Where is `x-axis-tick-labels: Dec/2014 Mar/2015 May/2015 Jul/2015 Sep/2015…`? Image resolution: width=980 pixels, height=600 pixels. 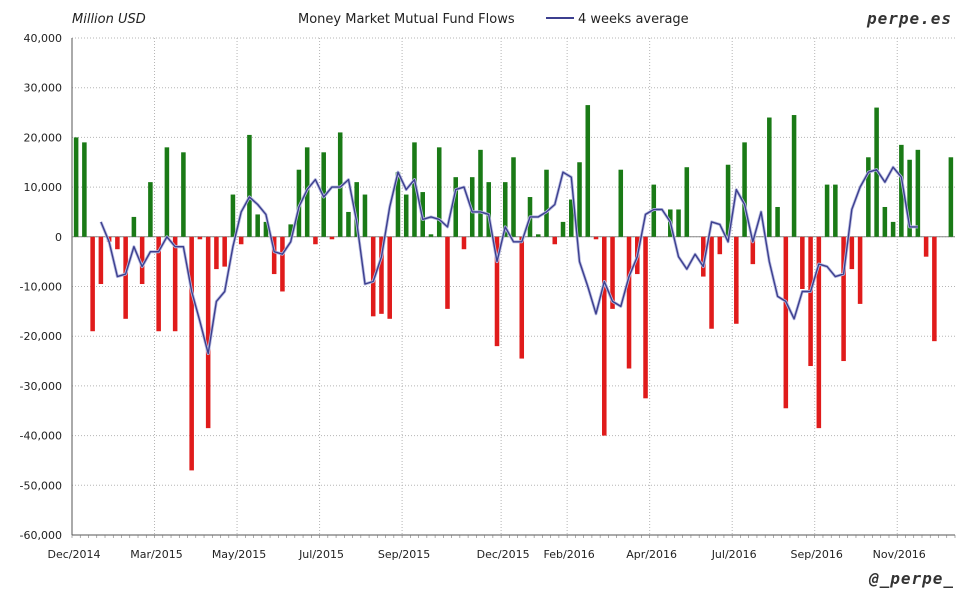
x-axis-tick-labels: Dec/2014 Mar/2015 May/2015 Jul/2015 Sep/2015… is located at coordinates (487, 554).